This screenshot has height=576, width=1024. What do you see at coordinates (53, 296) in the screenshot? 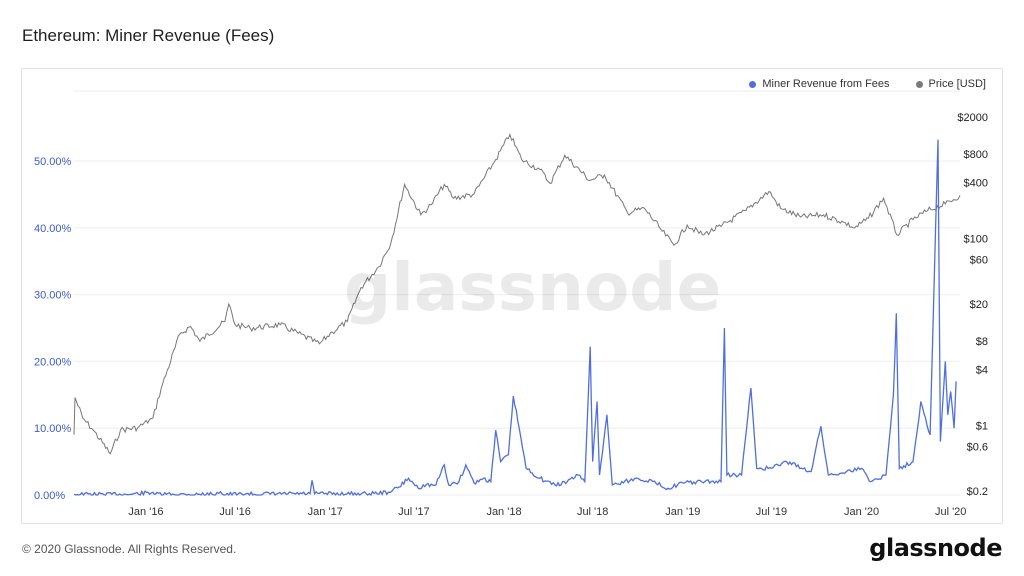
I see `left-tick-label: 30.00%` at bounding box center [53, 296].